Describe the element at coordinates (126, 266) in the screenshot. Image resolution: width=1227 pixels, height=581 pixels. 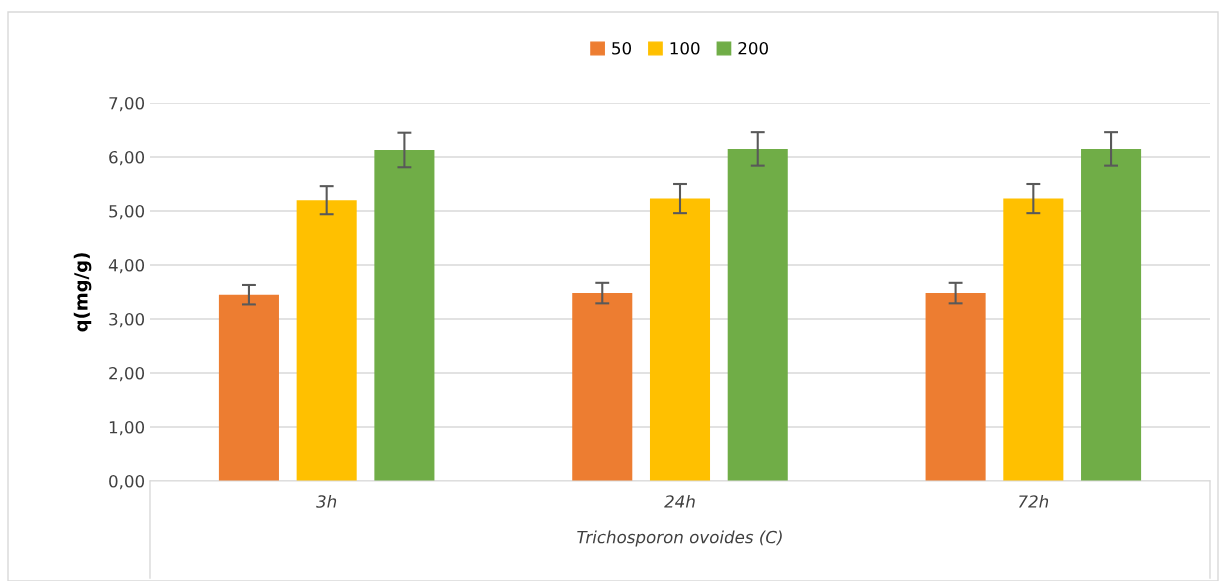
I see `y-tick-label: 4,00` at that location.